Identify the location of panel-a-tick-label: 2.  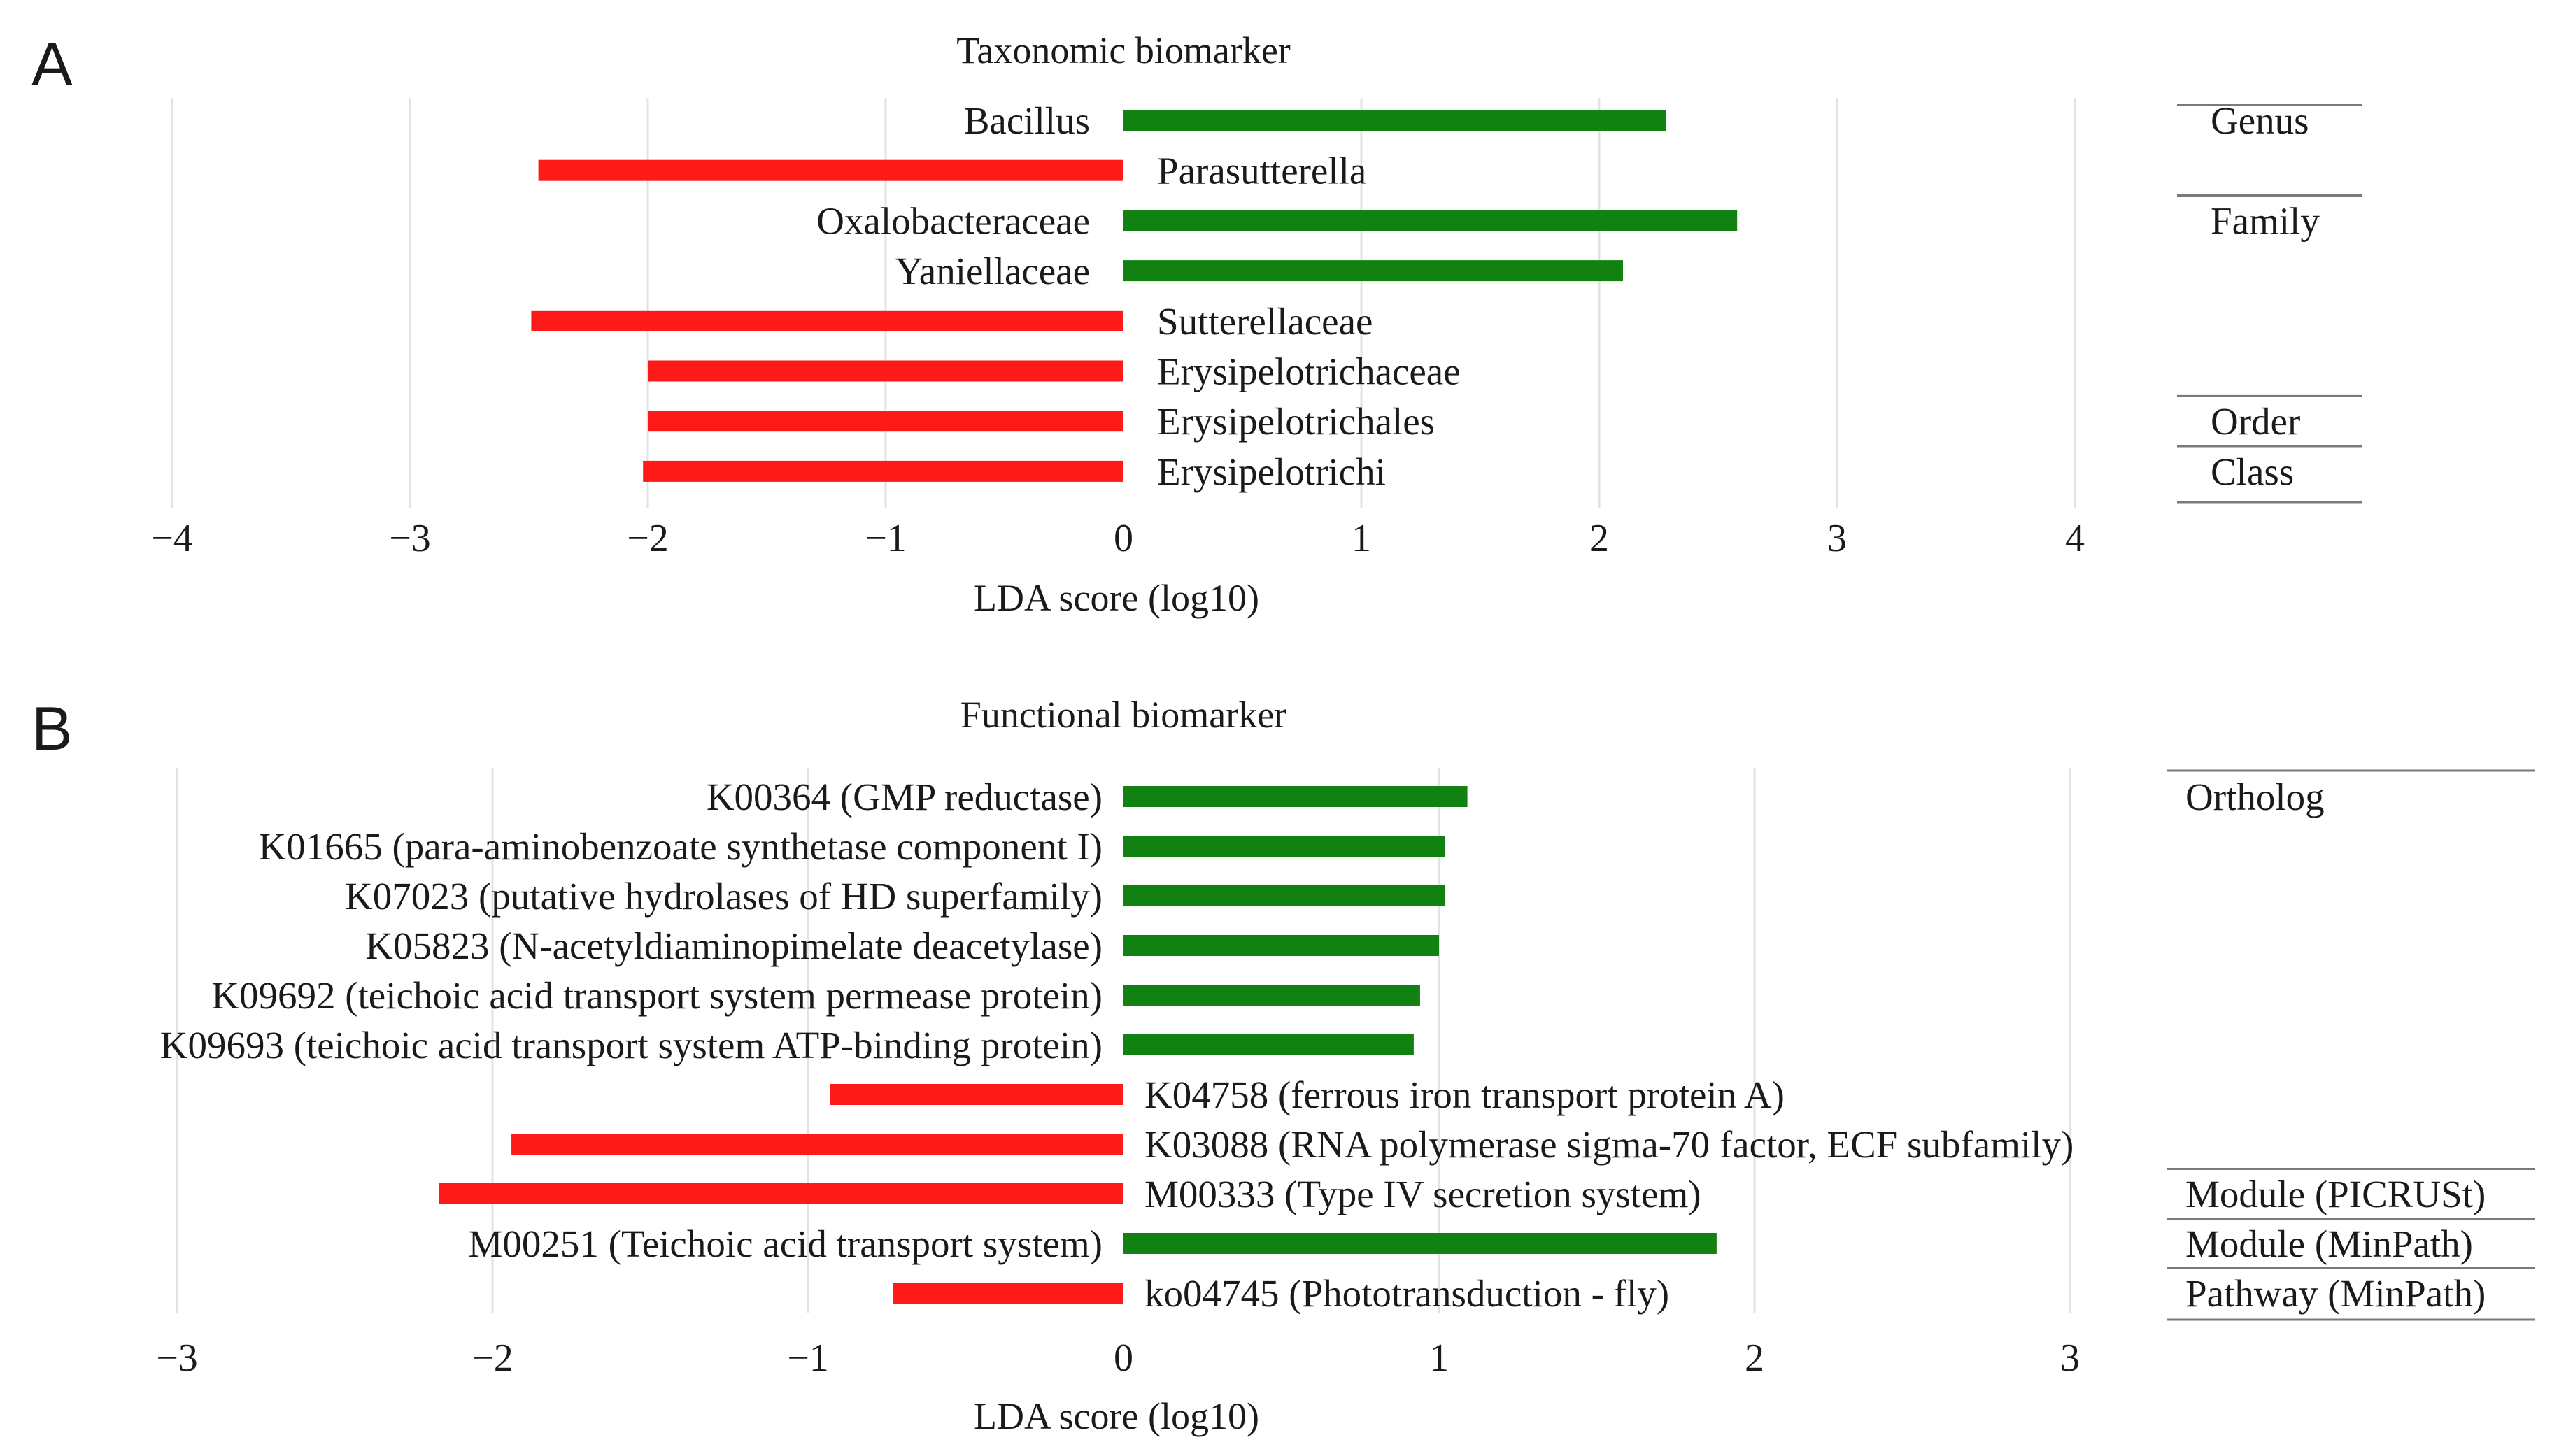
(1599, 538).